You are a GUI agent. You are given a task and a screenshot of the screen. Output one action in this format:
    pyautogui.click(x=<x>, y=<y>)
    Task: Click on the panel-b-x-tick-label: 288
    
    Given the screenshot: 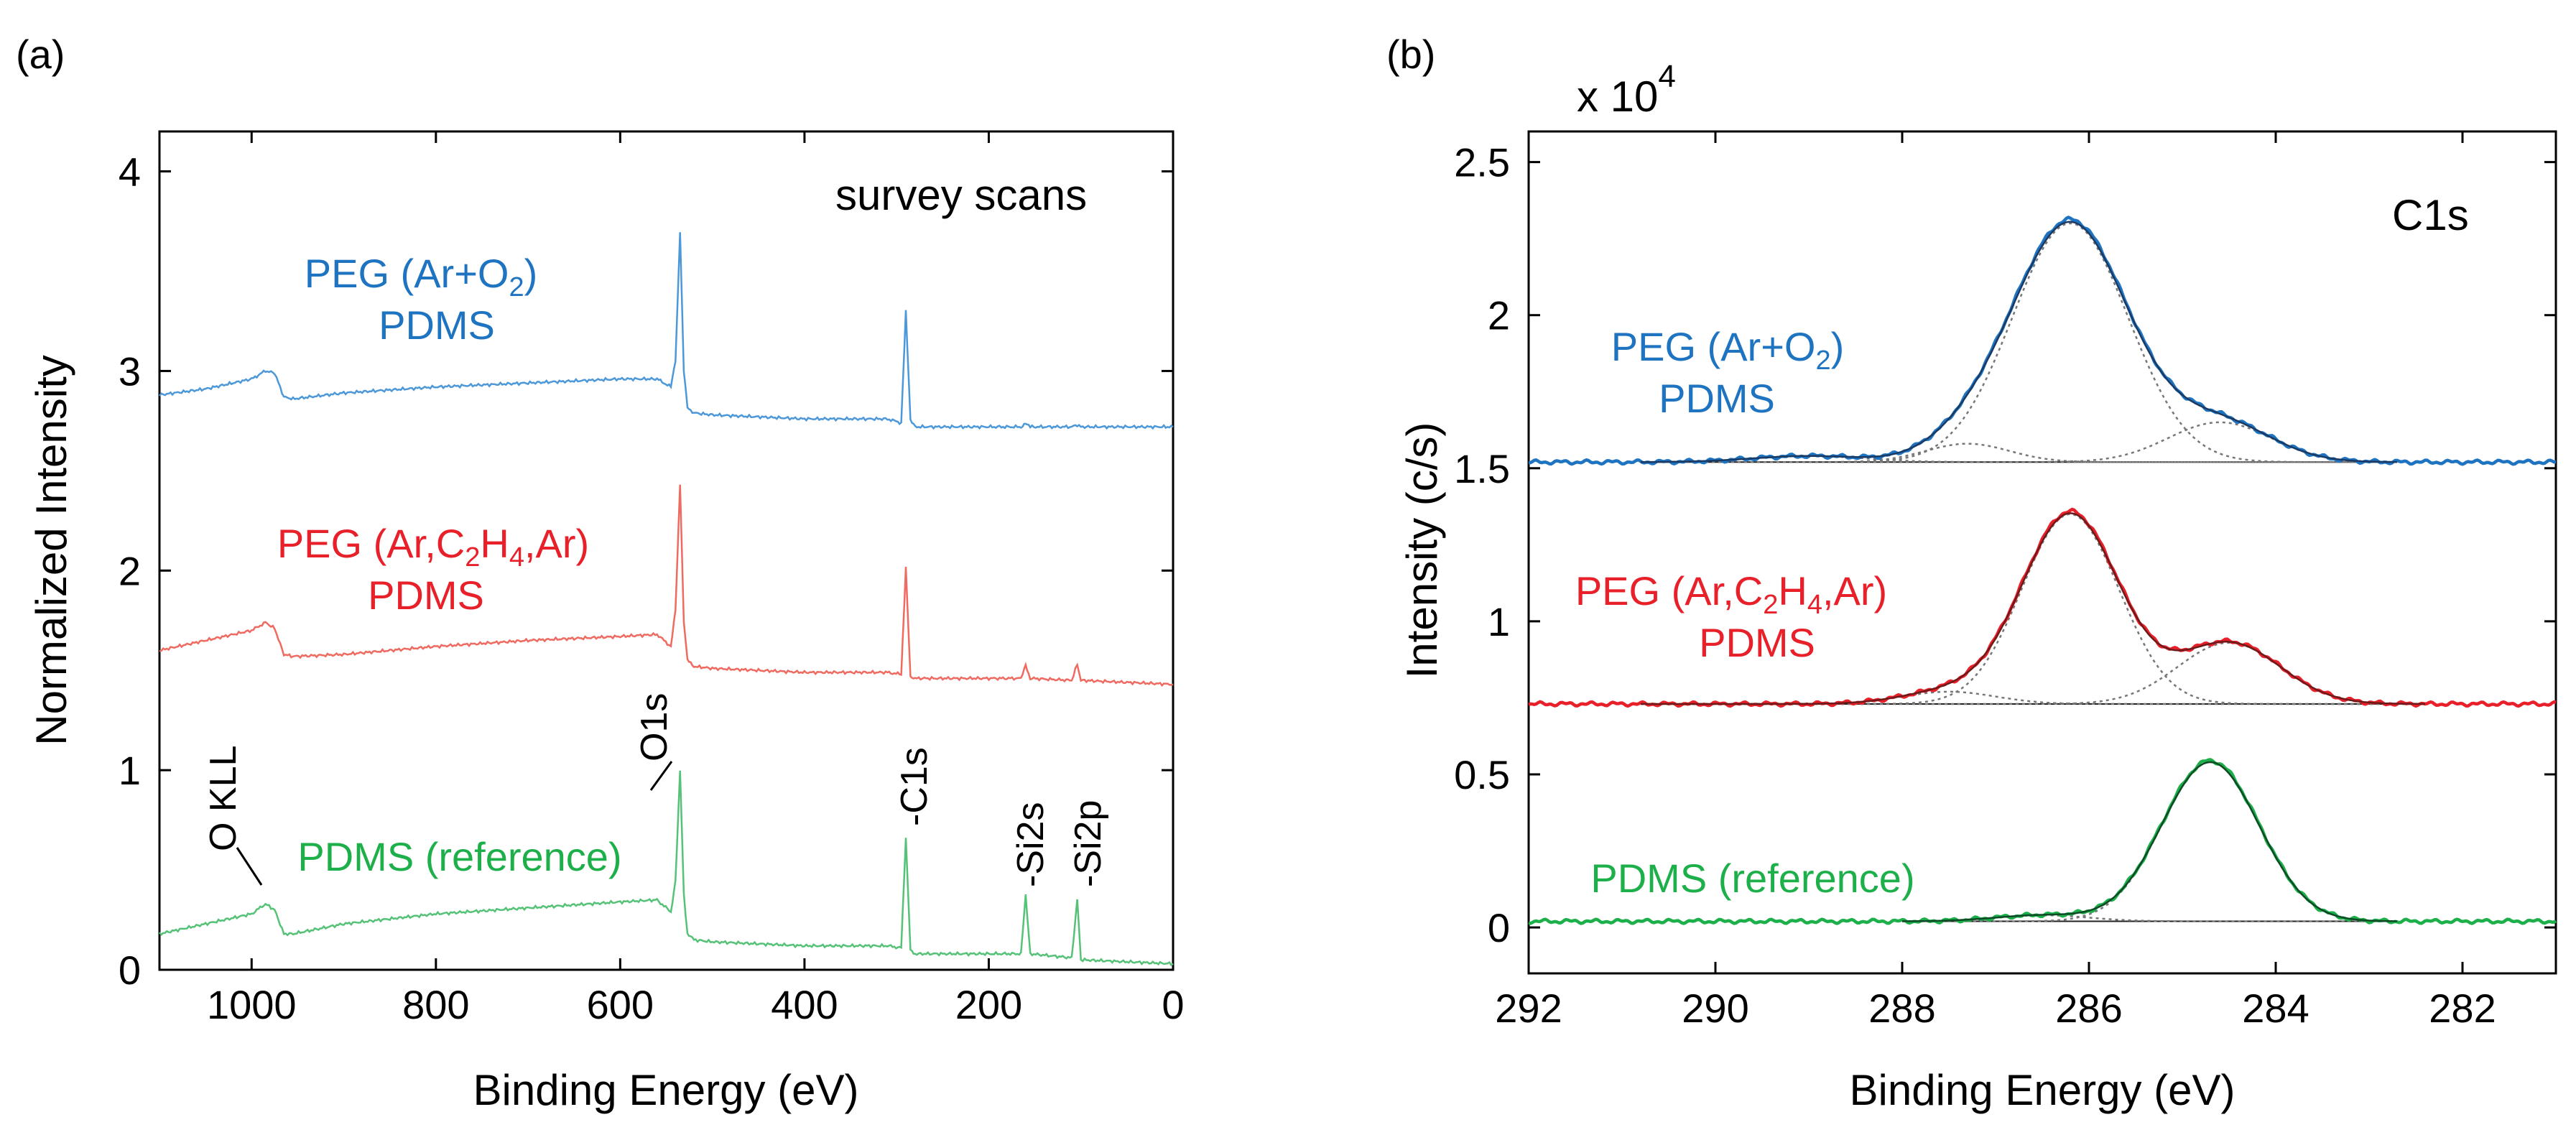 What is the action you would take?
    pyautogui.click(x=1901, y=1008)
    